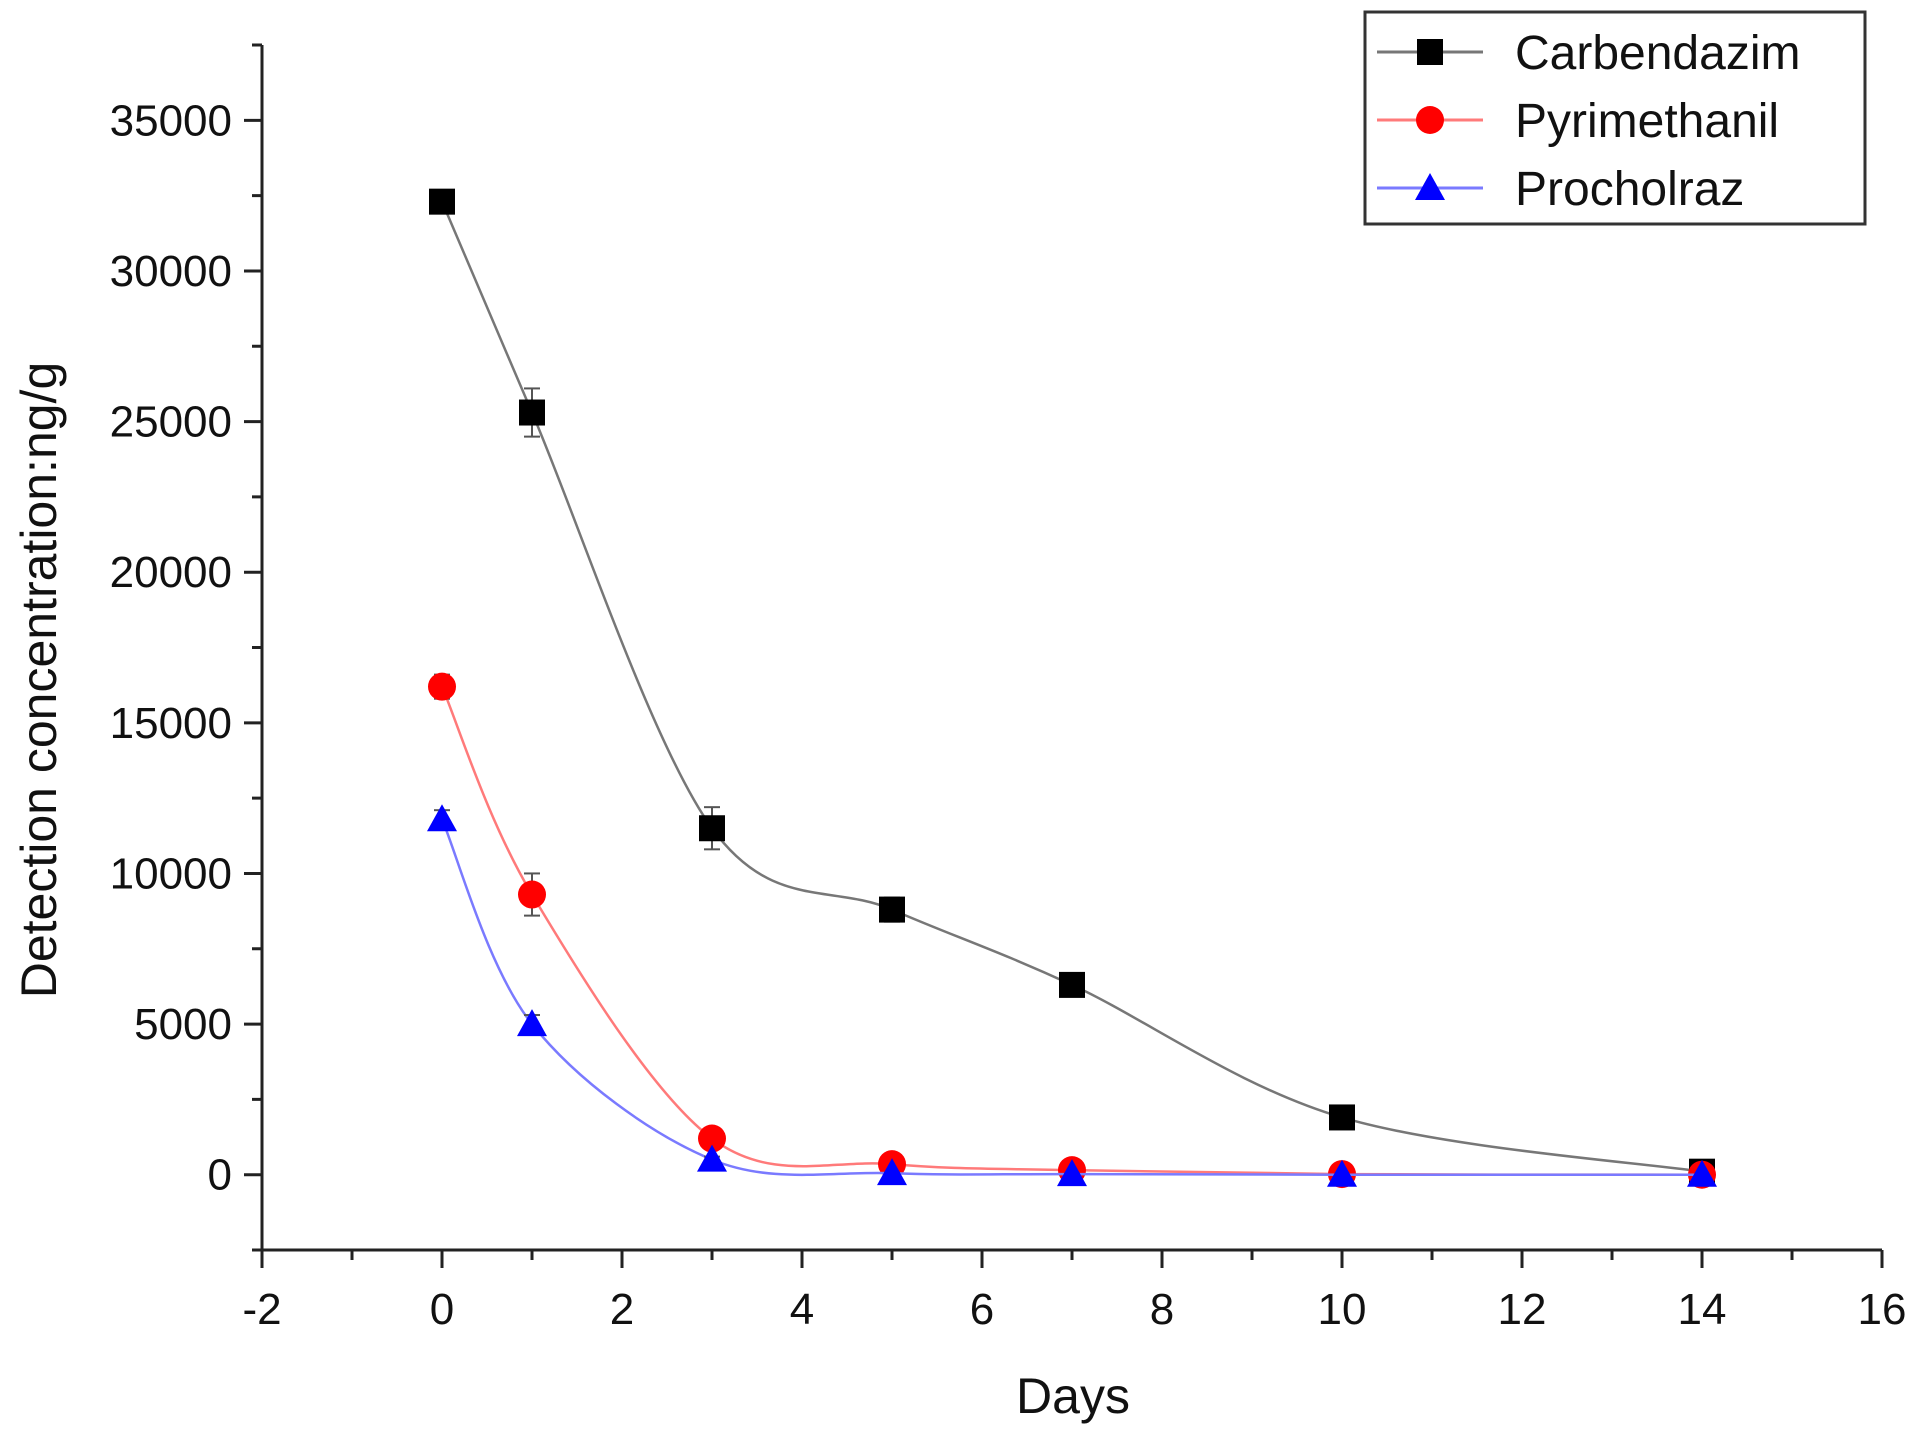 Image resolution: width=1917 pixels, height=1438 pixels. I want to click on y-tick-label: 20000, so click(171, 572).